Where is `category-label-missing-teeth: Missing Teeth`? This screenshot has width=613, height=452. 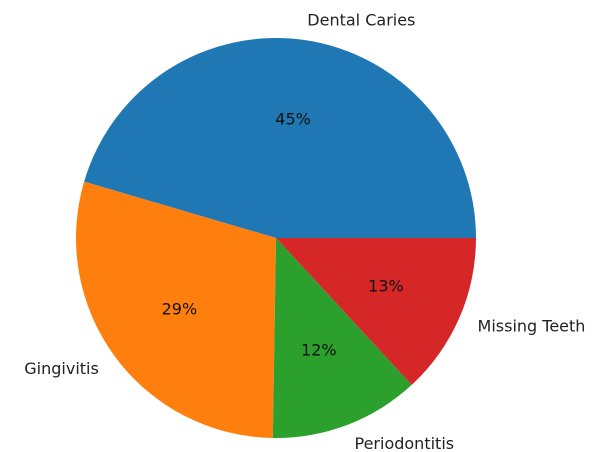
category-label-missing-teeth: Missing Teeth is located at coordinates (532, 326).